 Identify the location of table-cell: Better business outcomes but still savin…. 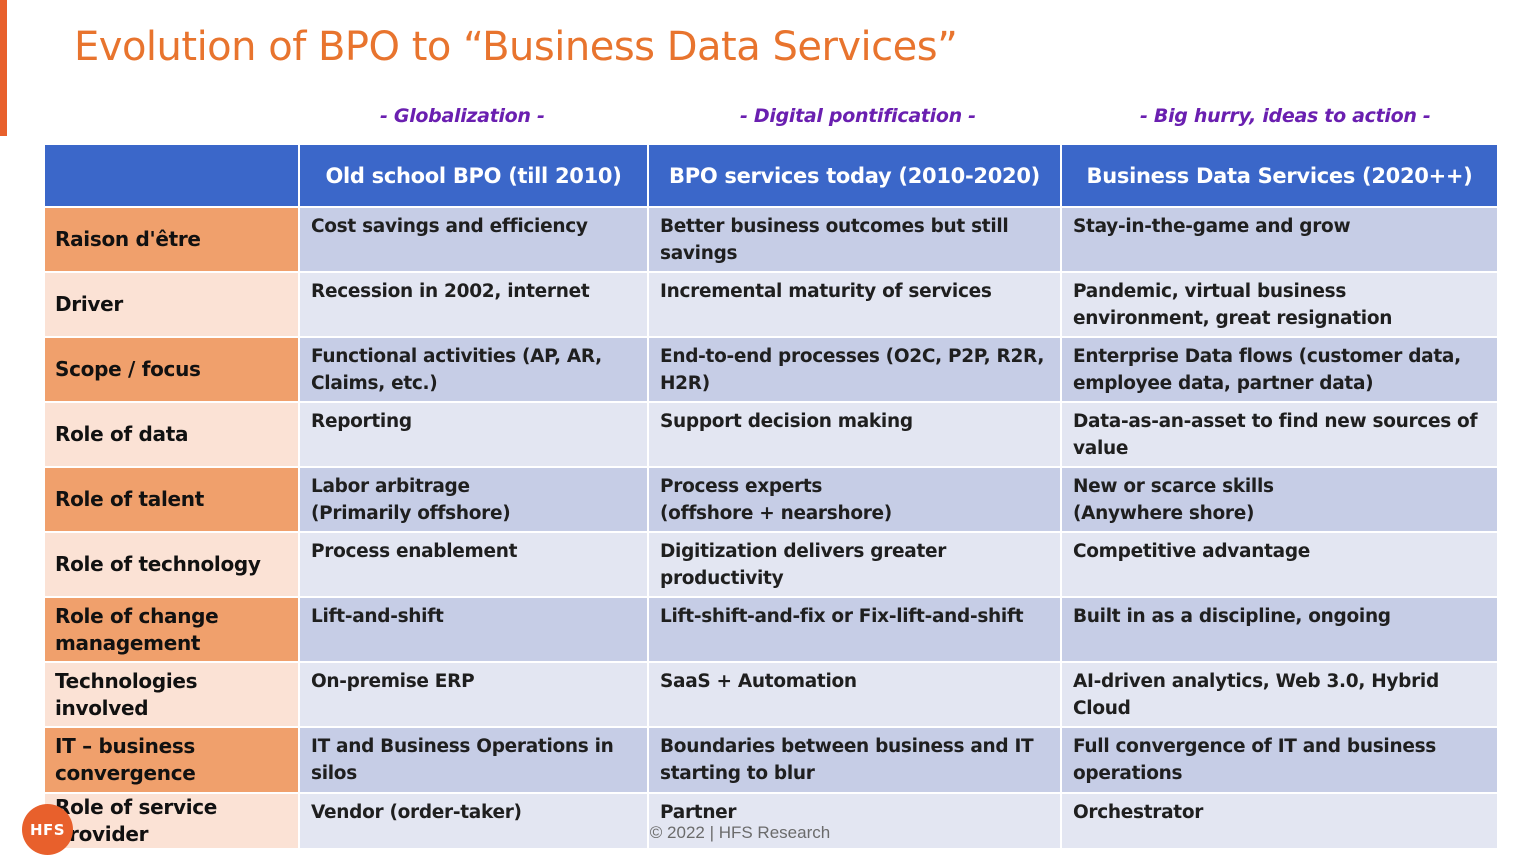
(854, 239).